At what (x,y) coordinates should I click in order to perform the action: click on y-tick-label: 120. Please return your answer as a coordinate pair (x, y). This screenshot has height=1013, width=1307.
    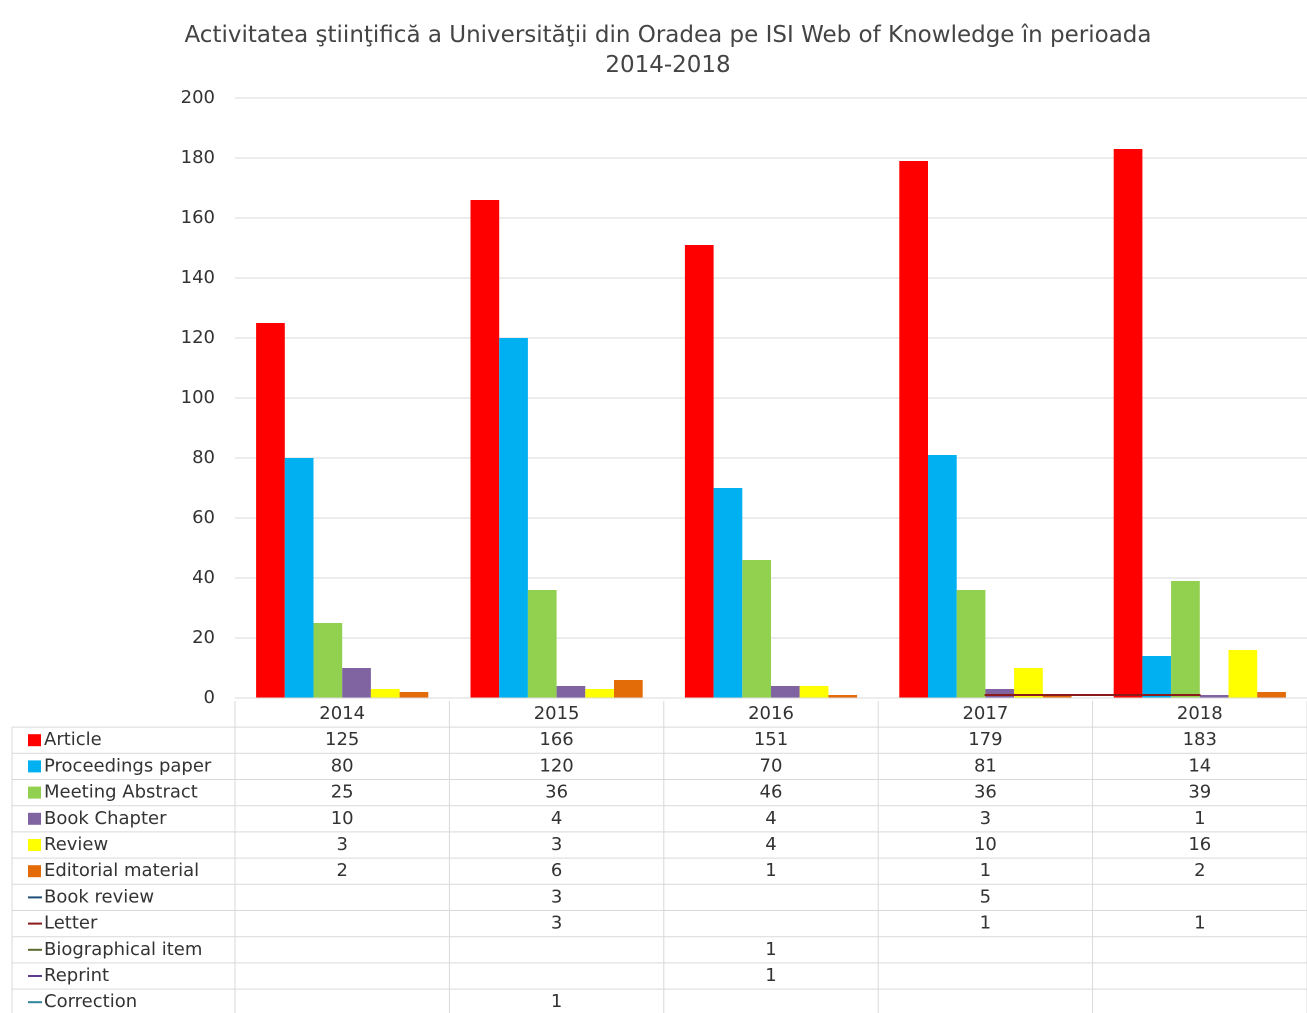
    Looking at the image, I should click on (198, 337).